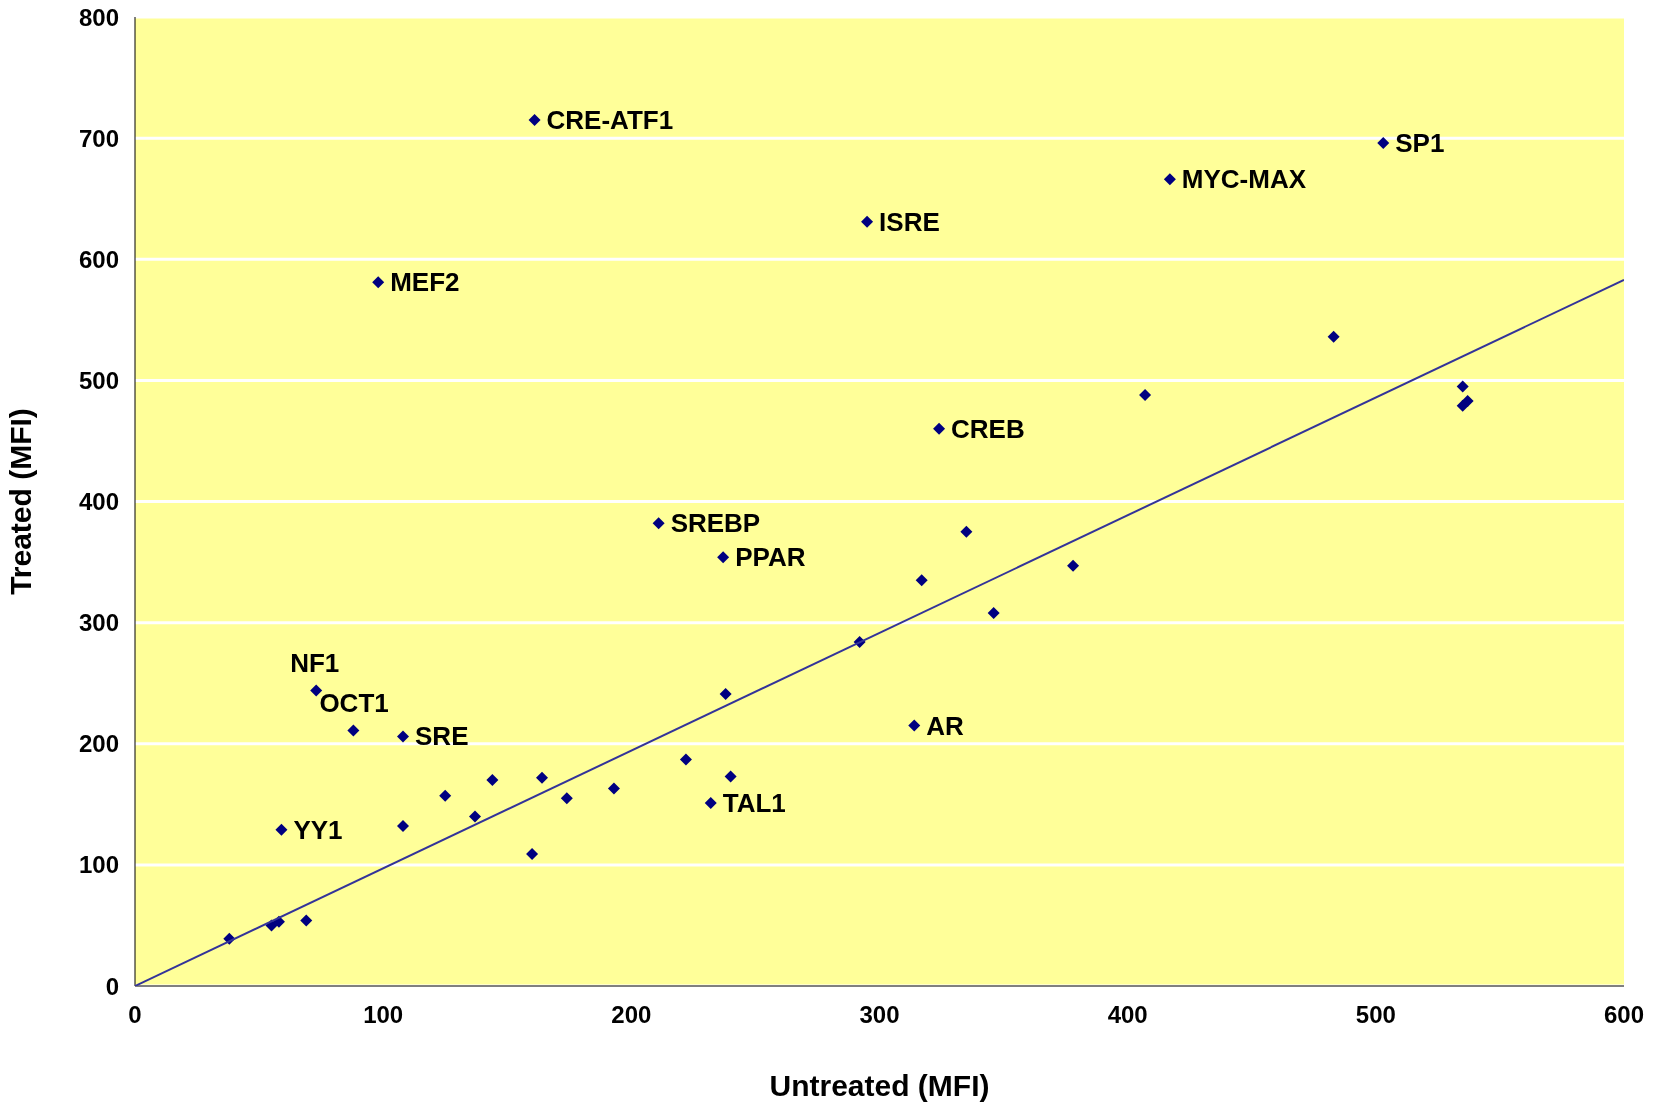  What do you see at coordinates (98, 138) in the screenshot?
I see `y-tick-label: 700` at bounding box center [98, 138].